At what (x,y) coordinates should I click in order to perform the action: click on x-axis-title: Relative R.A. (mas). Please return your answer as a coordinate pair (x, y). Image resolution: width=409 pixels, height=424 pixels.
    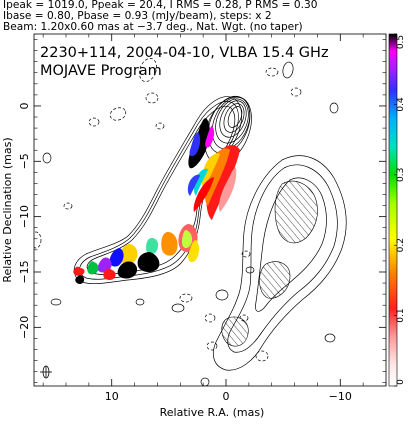
    Looking at the image, I should click on (212, 412).